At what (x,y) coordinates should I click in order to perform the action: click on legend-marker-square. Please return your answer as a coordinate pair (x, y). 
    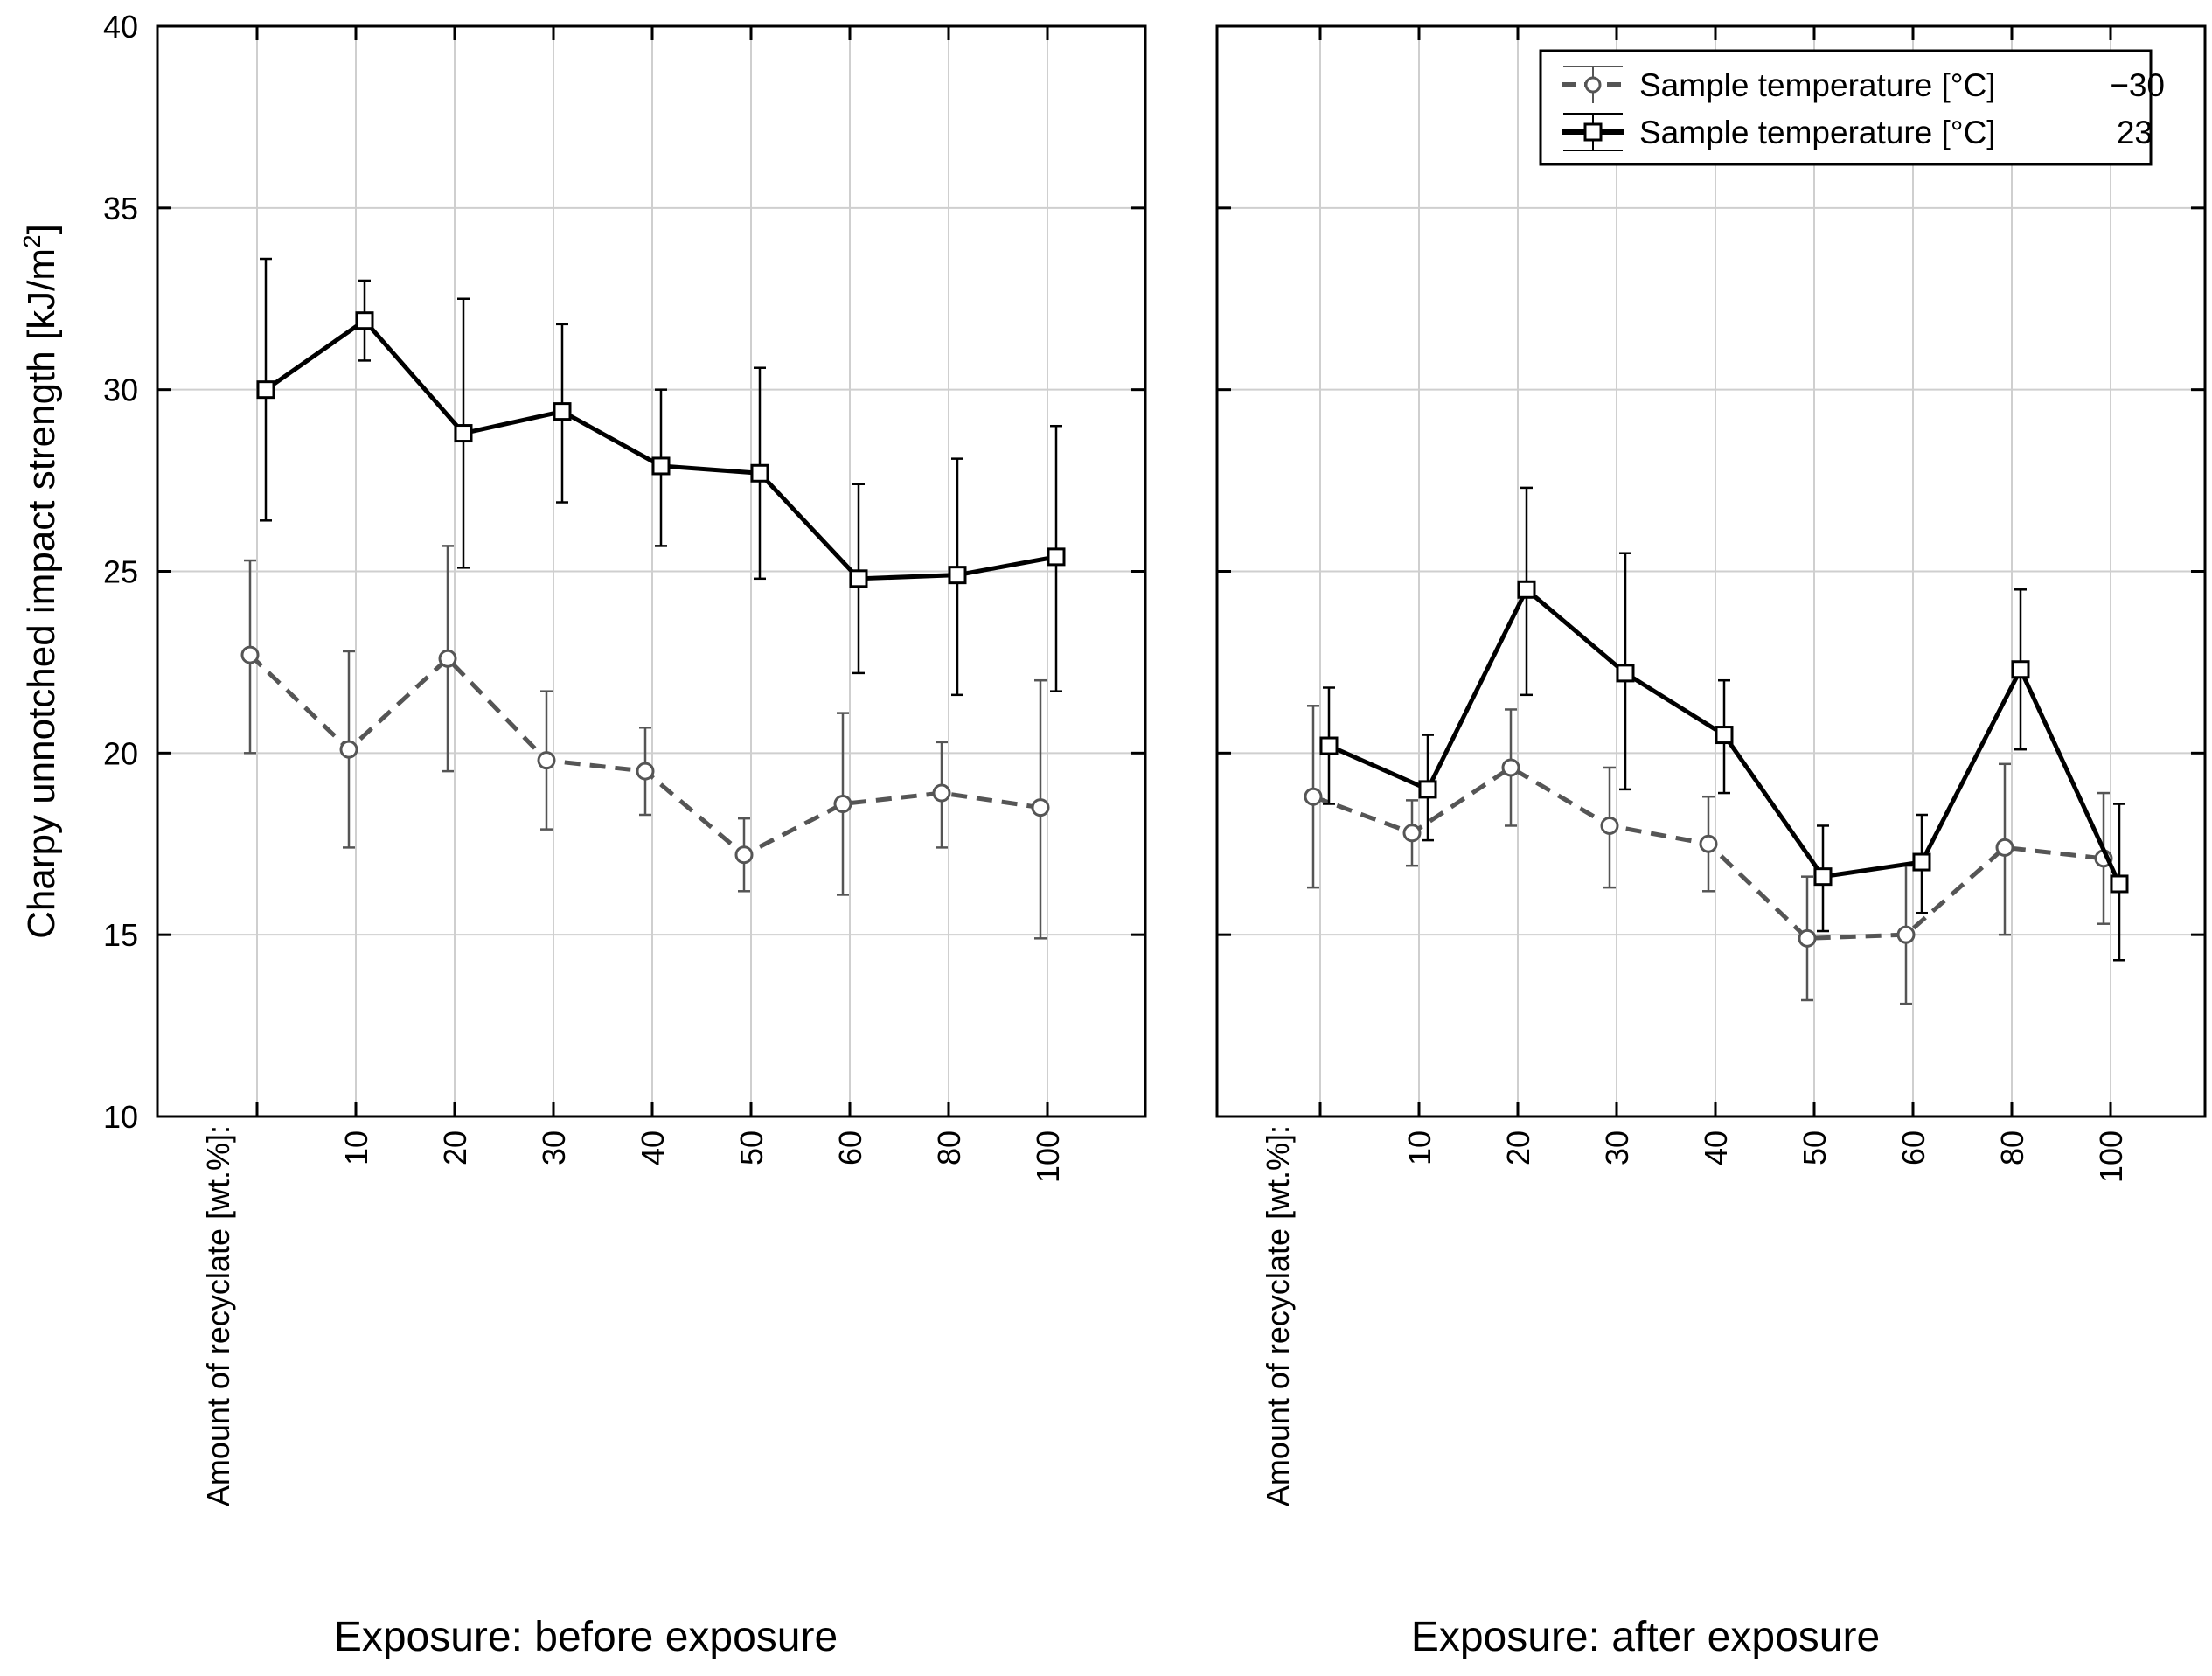
    Looking at the image, I should click on (1593, 132).